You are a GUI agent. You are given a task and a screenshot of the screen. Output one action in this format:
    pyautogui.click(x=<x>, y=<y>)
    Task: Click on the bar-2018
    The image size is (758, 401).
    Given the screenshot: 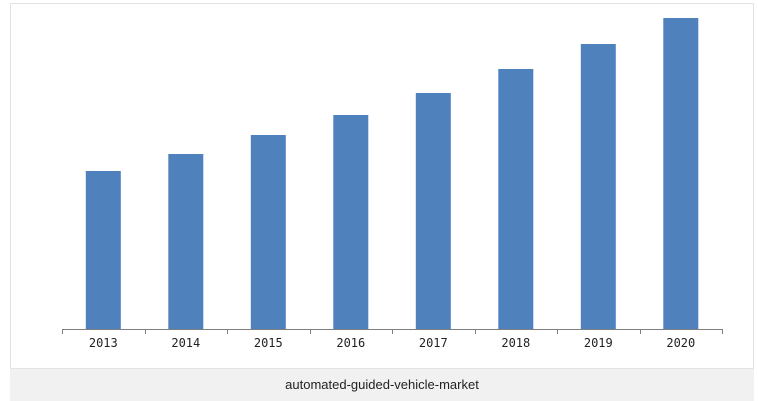 What is the action you would take?
    pyautogui.click(x=516, y=199)
    